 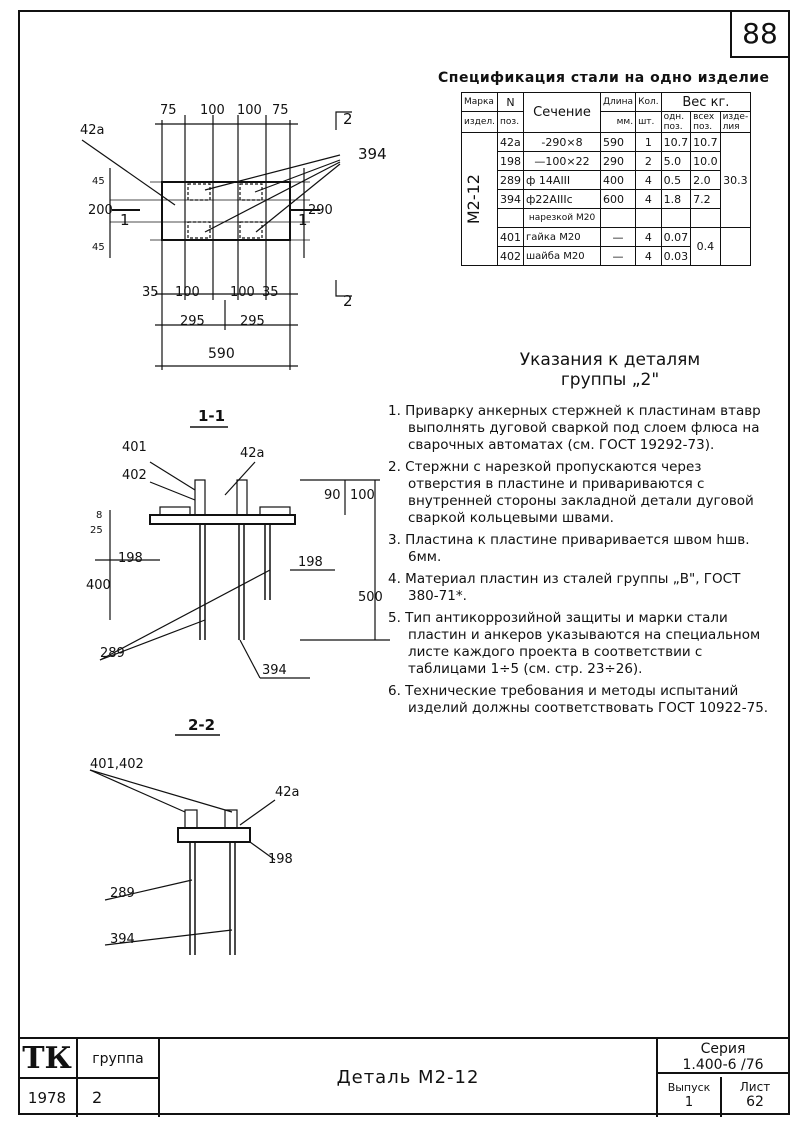 I want to click on cell: 10.7, so click(x=676, y=142).